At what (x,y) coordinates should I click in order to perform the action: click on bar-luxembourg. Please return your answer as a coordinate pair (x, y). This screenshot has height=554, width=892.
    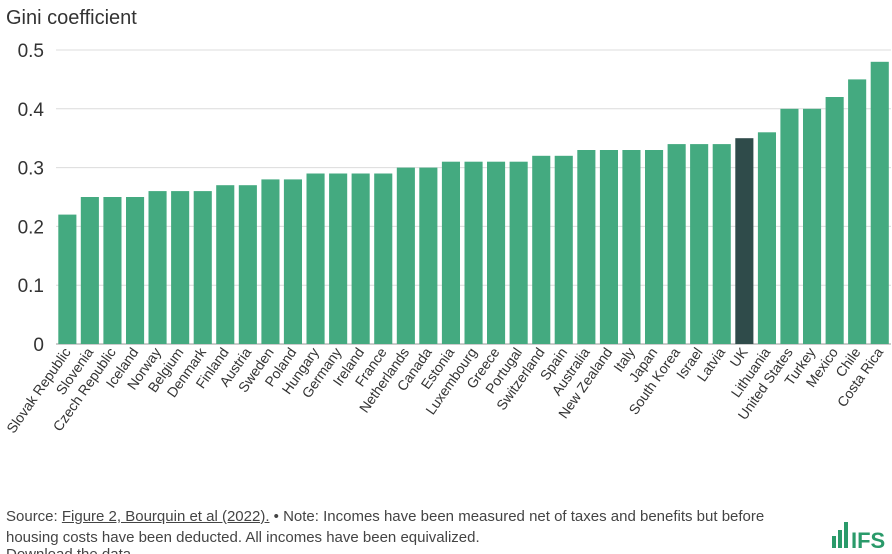
    Looking at the image, I should click on (473, 252).